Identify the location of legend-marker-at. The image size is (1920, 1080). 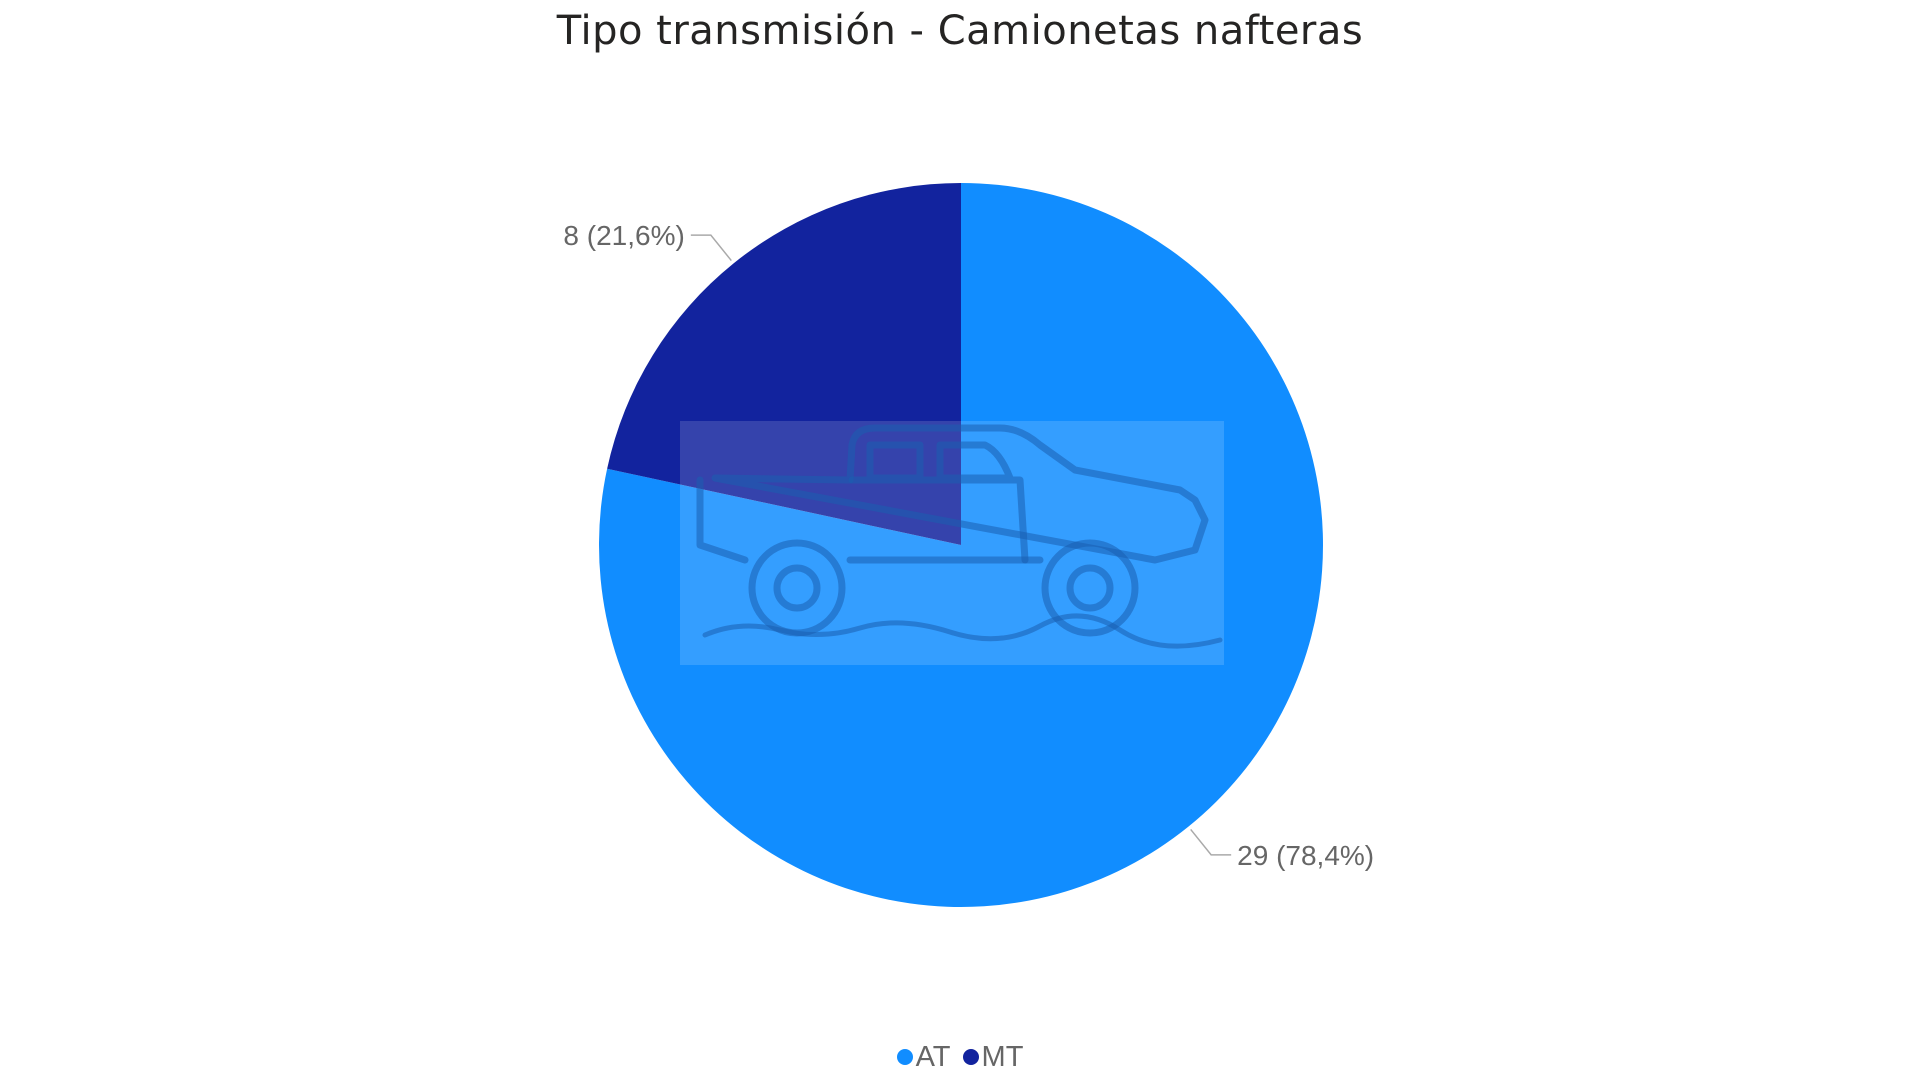
(904, 1057).